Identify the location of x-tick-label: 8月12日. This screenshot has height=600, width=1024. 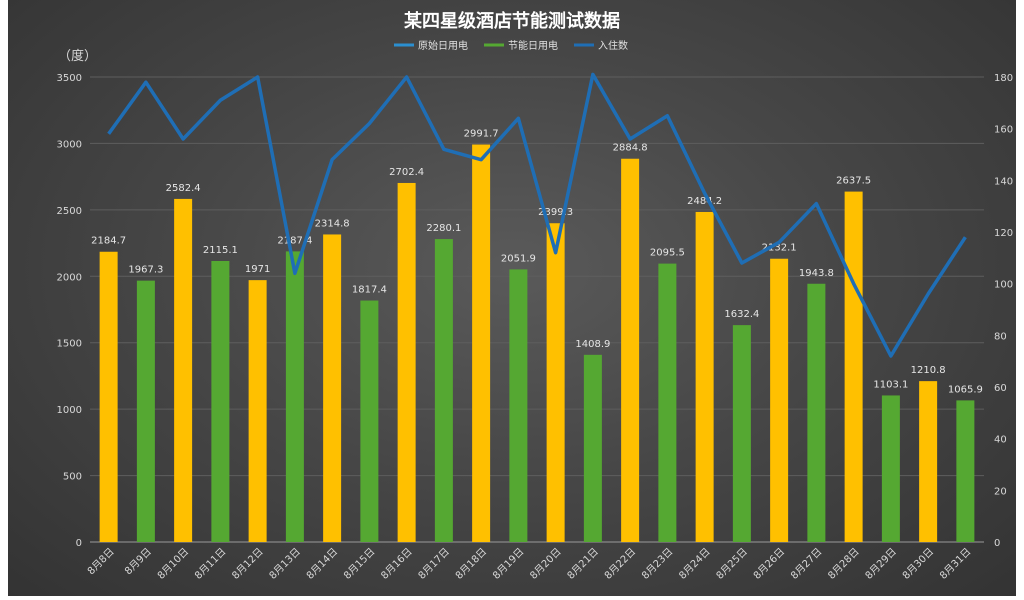
(248, 564).